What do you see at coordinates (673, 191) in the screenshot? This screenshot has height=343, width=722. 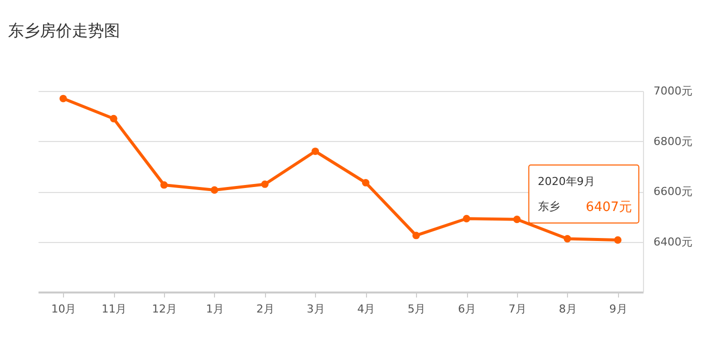 I see `y-tick-label: 6600元` at bounding box center [673, 191].